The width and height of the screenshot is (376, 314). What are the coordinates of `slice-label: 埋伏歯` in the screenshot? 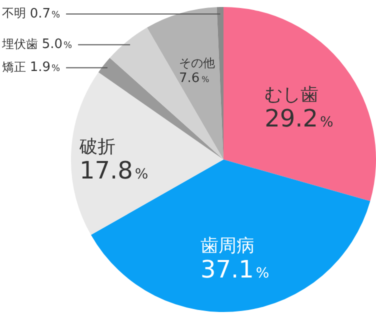 It's located at (21, 43).